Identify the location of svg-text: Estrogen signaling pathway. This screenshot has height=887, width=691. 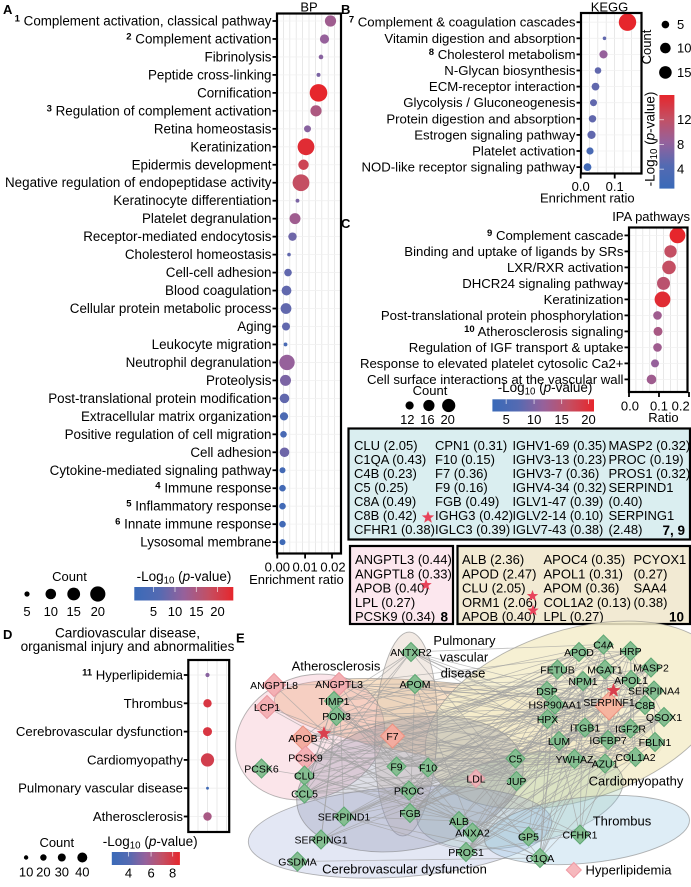
(495, 134).